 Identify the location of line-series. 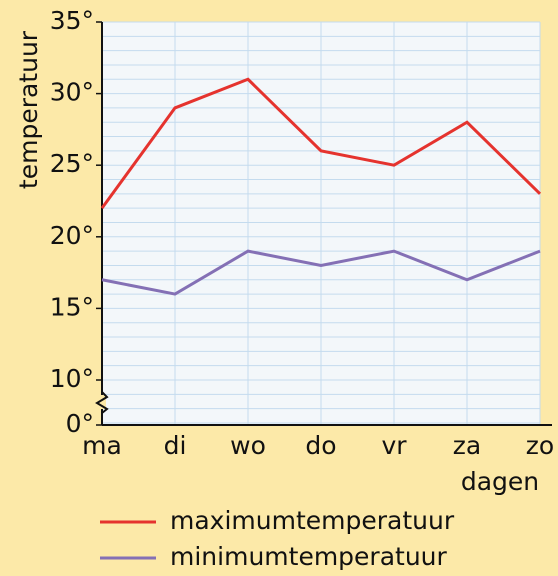
(321, 272).